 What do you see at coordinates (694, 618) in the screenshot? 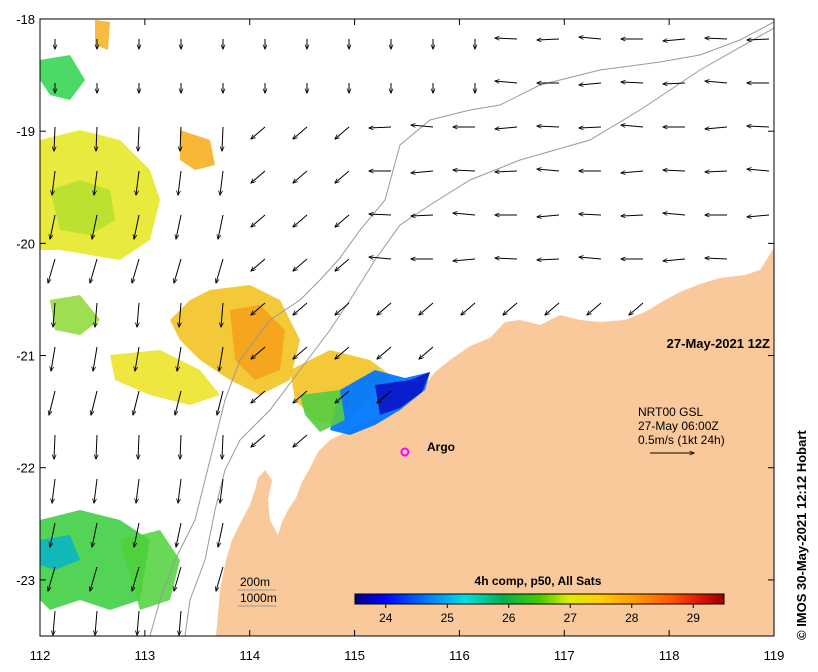
I see `colorbar-tick-label: 29` at bounding box center [694, 618].